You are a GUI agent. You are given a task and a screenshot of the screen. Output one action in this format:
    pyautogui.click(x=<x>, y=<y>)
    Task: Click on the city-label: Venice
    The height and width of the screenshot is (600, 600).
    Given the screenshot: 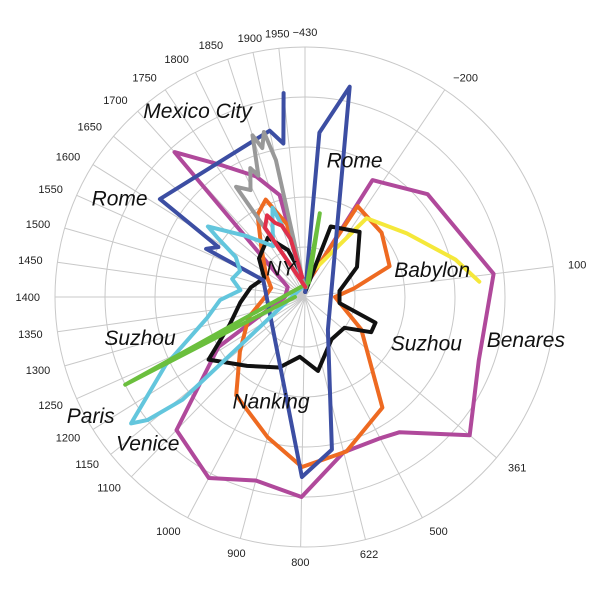 What is the action you would take?
    pyautogui.click(x=147, y=444)
    